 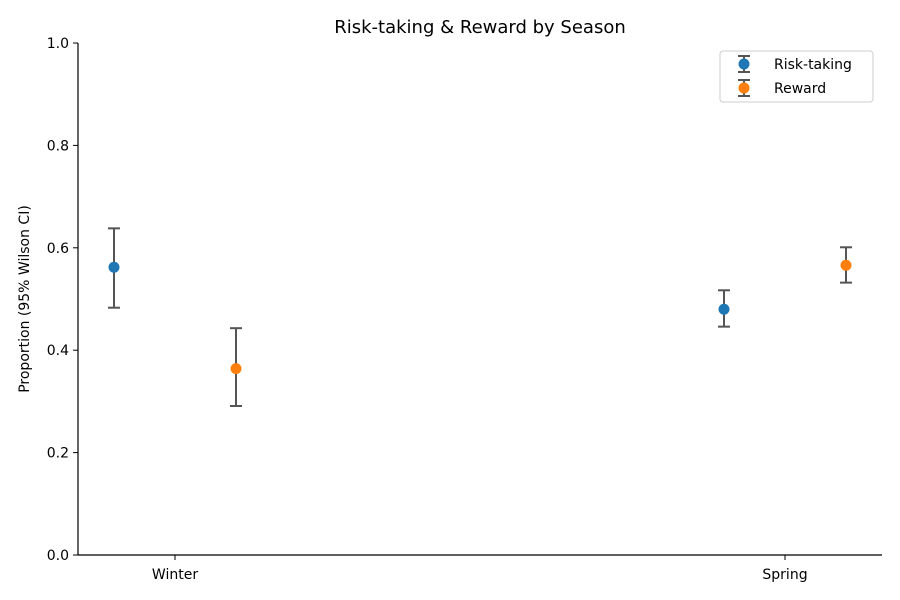 I want to click on legend-item: Risk-taking, so click(x=795, y=64).